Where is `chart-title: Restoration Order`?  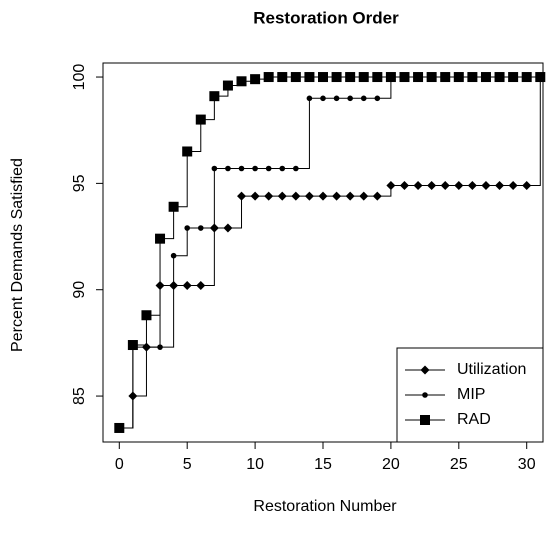 chart-title: Restoration Order is located at coordinates (326, 17).